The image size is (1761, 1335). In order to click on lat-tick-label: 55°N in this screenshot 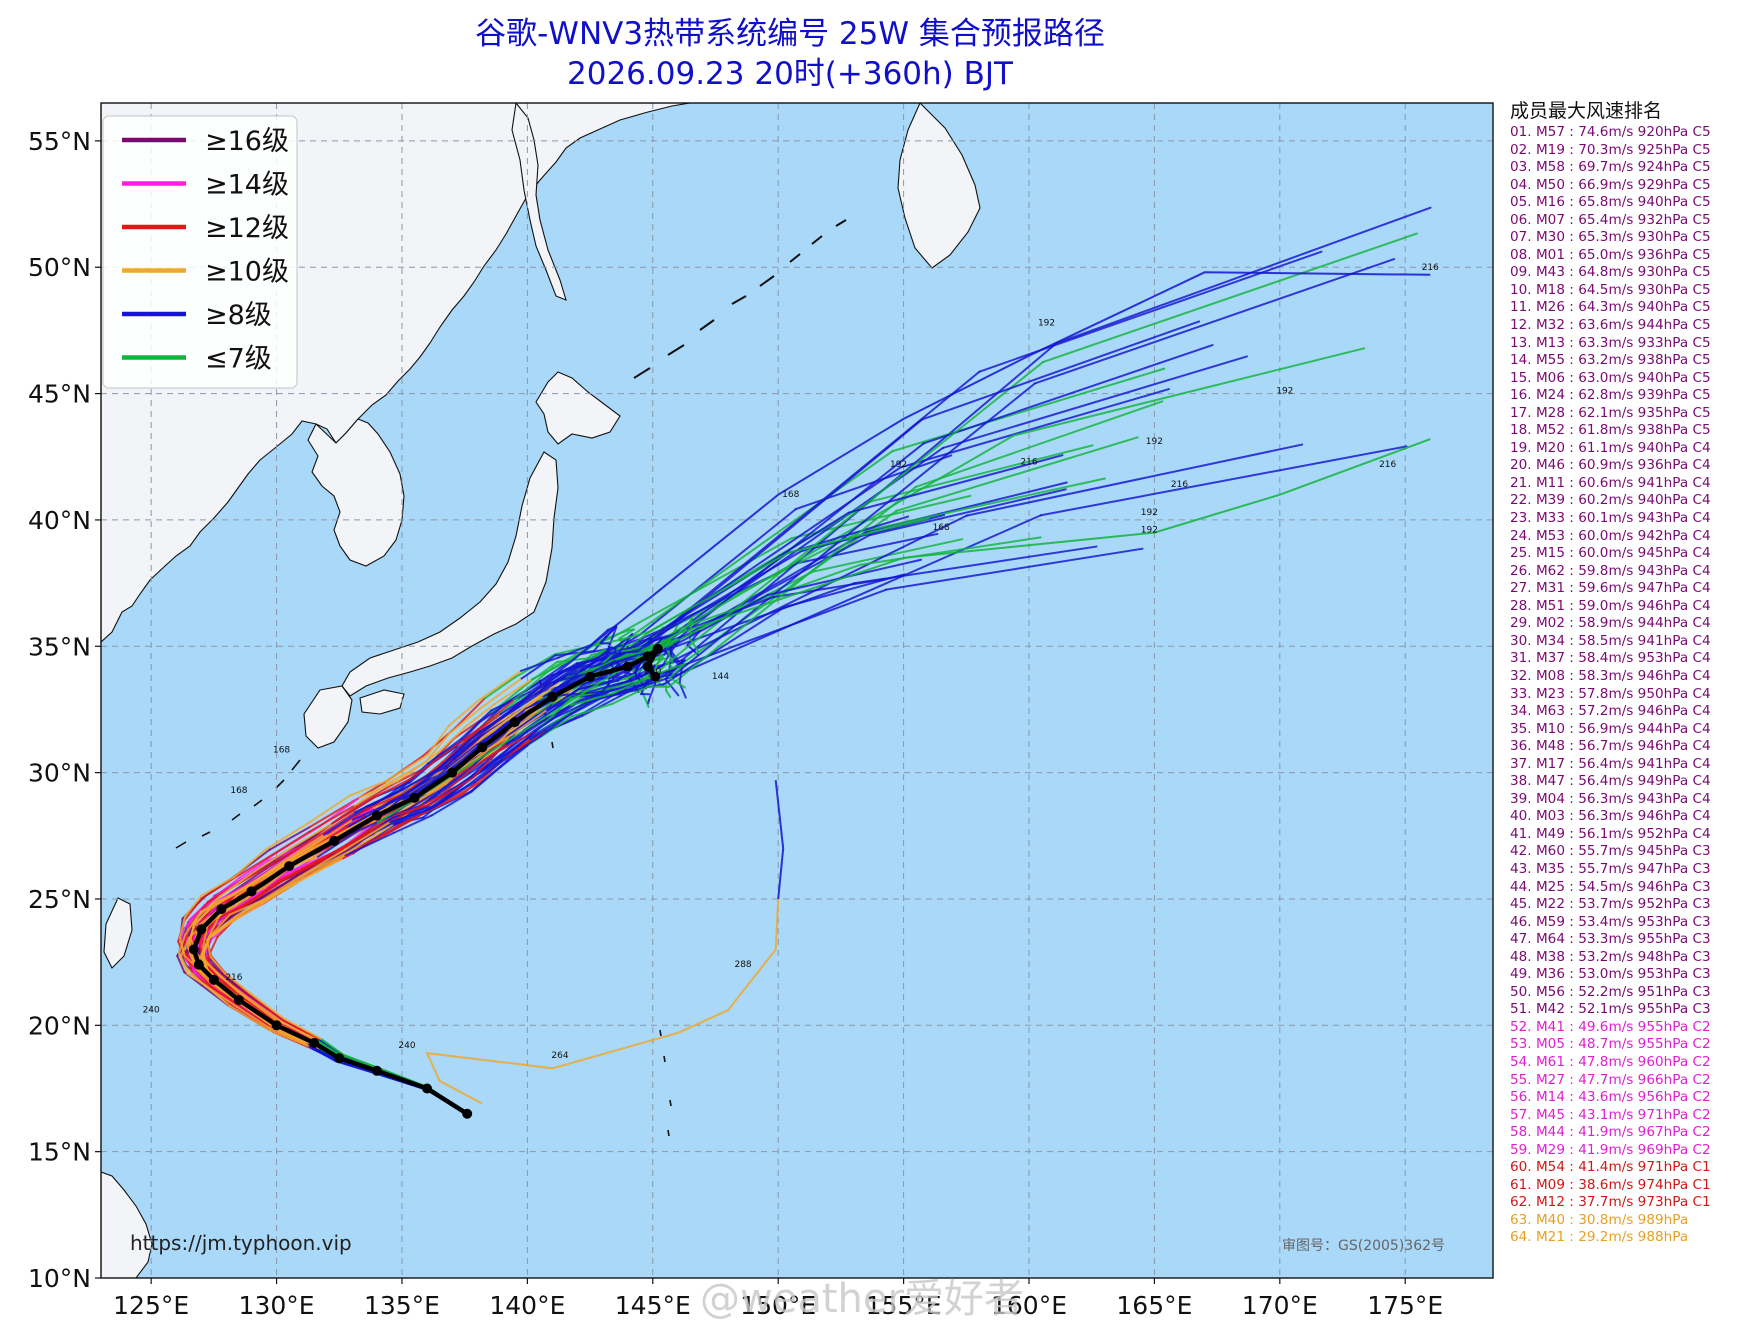, I will do `click(59, 141)`.